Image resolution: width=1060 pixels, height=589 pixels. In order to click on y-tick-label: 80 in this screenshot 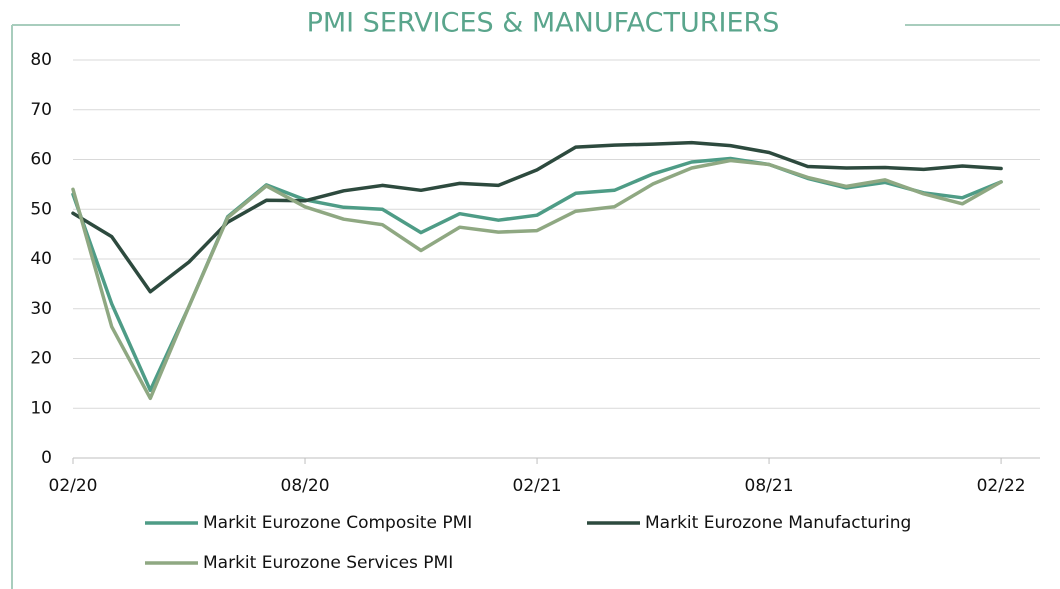, I will do `click(41, 60)`.